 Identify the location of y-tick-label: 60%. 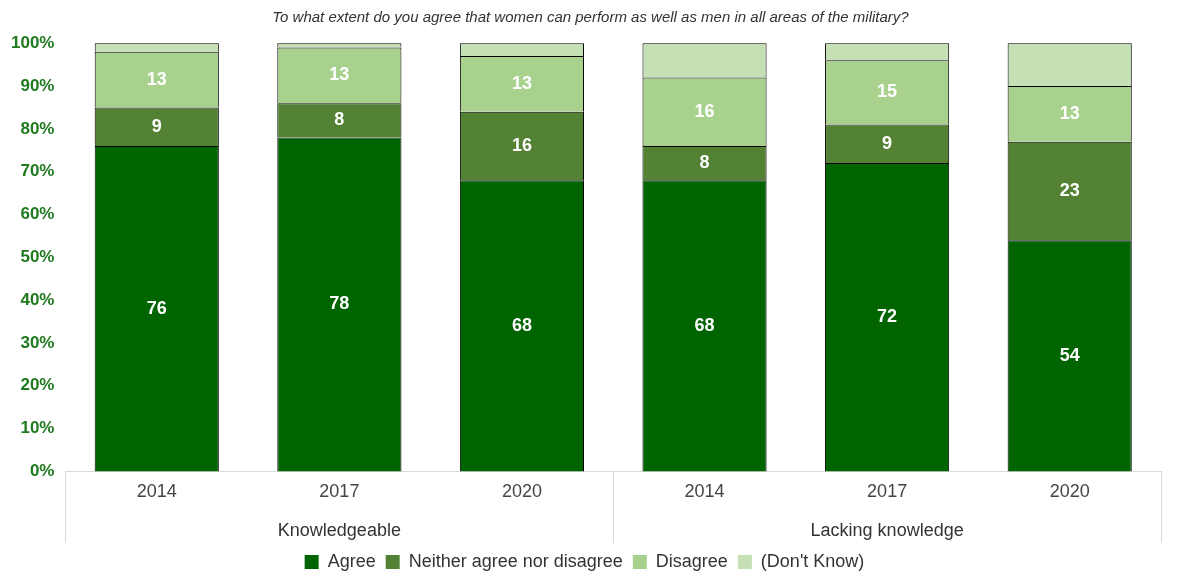
(37, 214).